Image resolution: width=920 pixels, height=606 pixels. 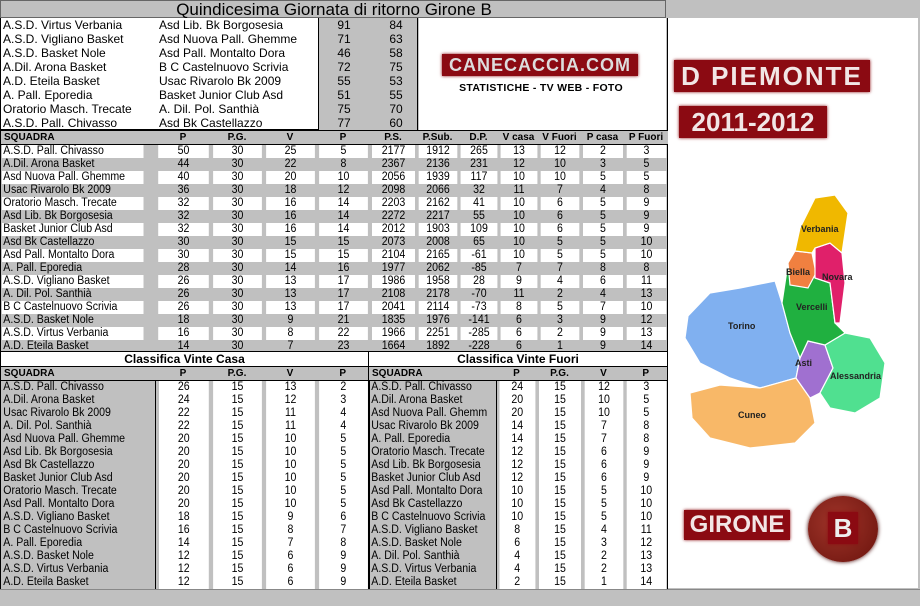 I want to click on table-row: Asd Lib. Bk Borgosesia 20 15 10 5, so click(x=185, y=452).